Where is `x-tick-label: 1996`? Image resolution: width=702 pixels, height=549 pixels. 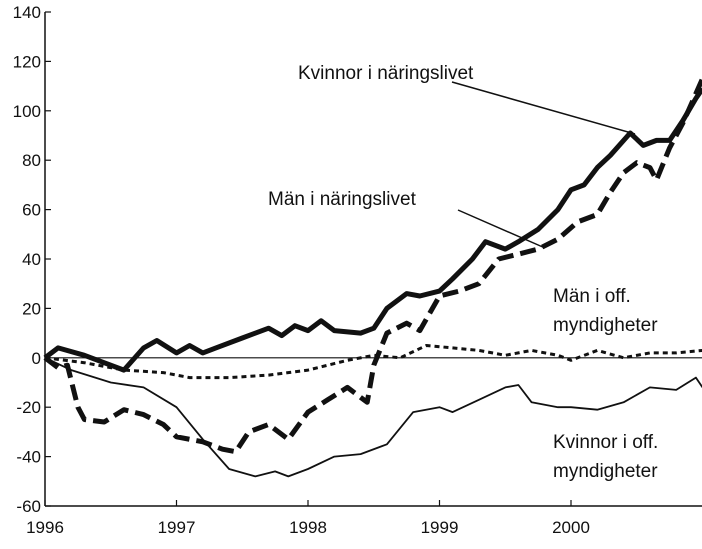
x-tick-label: 1996 is located at coordinates (45, 527).